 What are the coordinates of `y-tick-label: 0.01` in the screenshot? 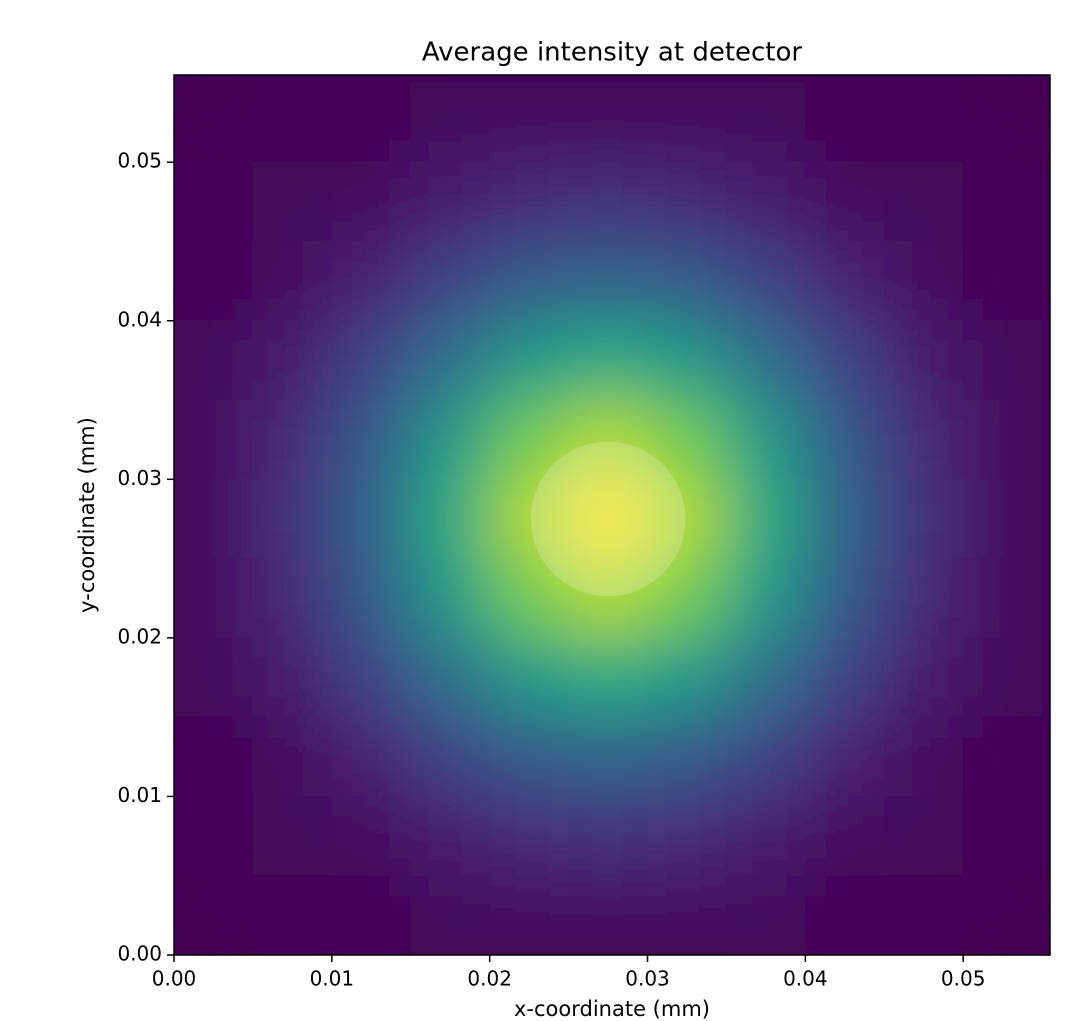 It's located at (139, 795).